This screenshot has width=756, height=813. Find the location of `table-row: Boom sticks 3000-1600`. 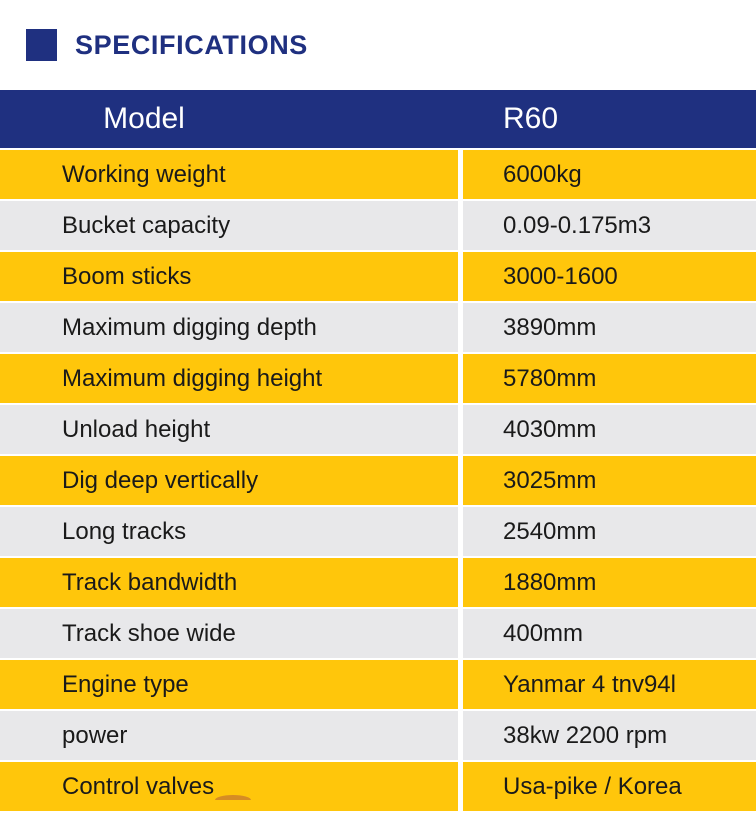

table-row: Boom sticks 3000-1600 is located at coordinates (378, 276).